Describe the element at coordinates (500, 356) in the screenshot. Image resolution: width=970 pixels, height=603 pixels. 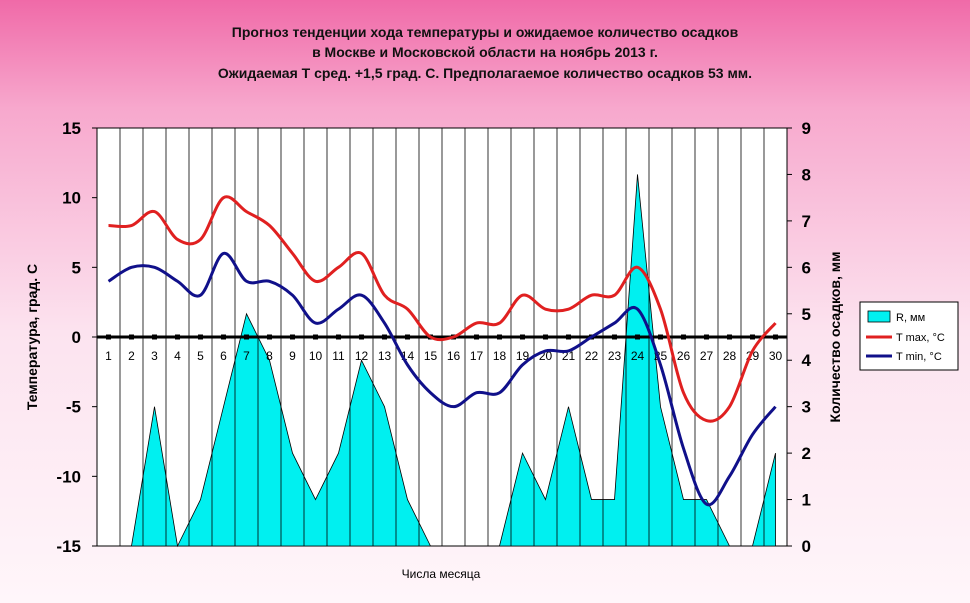
I see `x-tick-label: 18` at that location.